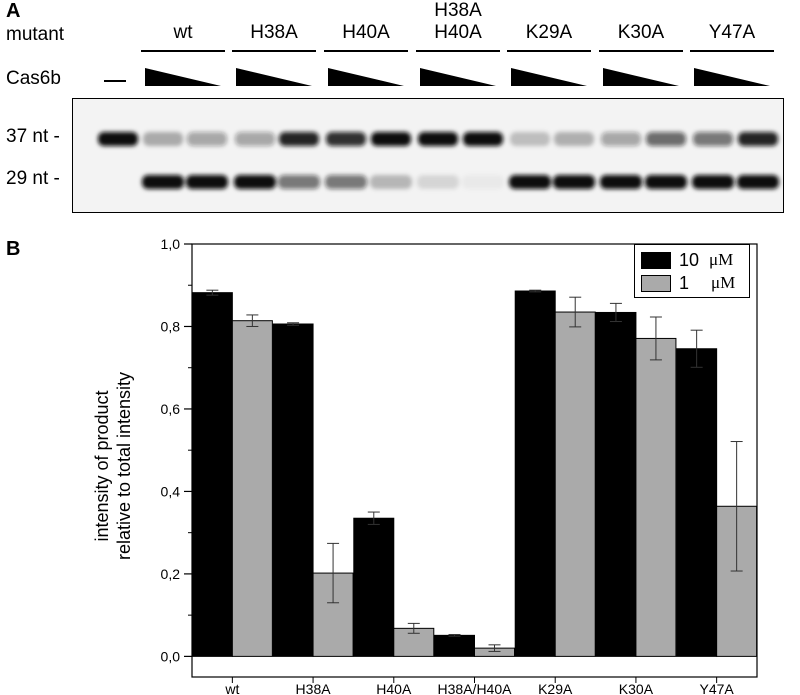 The height and width of the screenshot is (695, 800). Describe the element at coordinates (33, 178) in the screenshot. I see `band-label-29nt: 29 nt -` at that location.